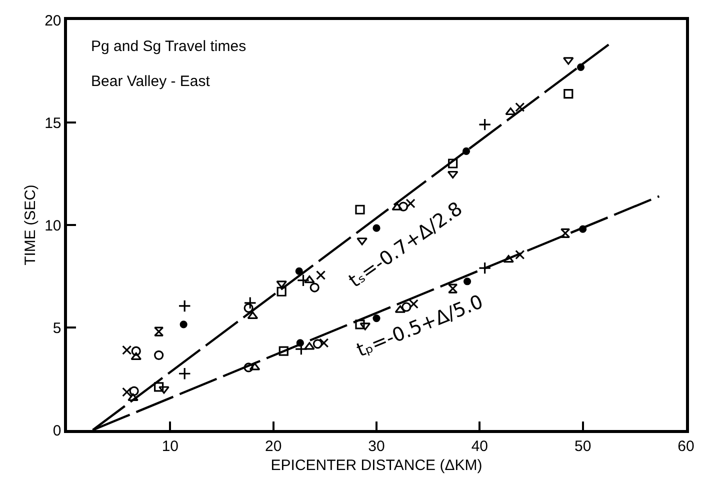 This screenshot has height=486, width=706. Describe the element at coordinates (57, 328) in the screenshot. I see `y-tick-label: 5` at that location.